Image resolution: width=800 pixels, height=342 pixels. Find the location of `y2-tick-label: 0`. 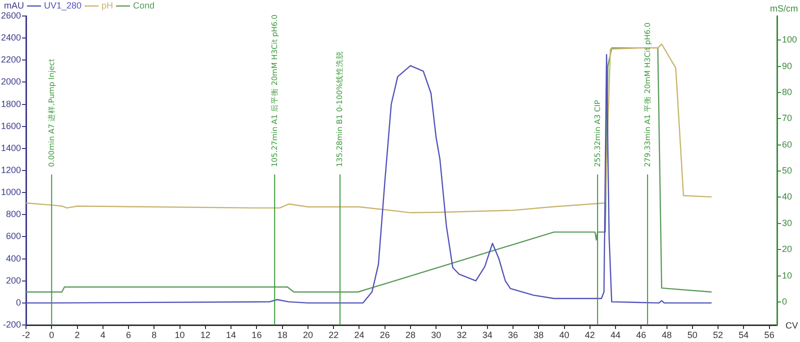

y2-tick-label: 0 is located at coordinates (785, 301).